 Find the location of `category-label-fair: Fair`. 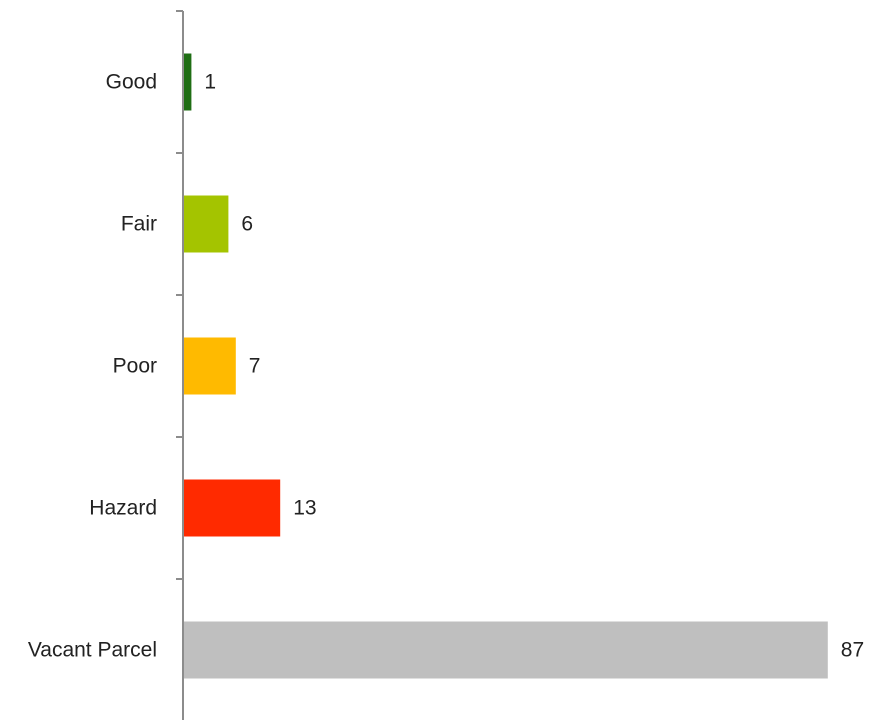

category-label-fair: Fair is located at coordinates (139, 224).